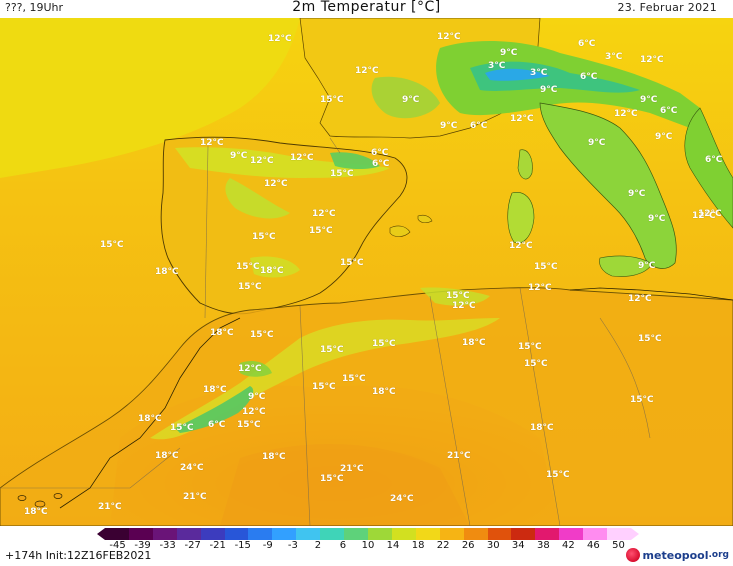 This screenshot has width=733, height=566. I want to click on massif-central-cool, so click(405, 97).